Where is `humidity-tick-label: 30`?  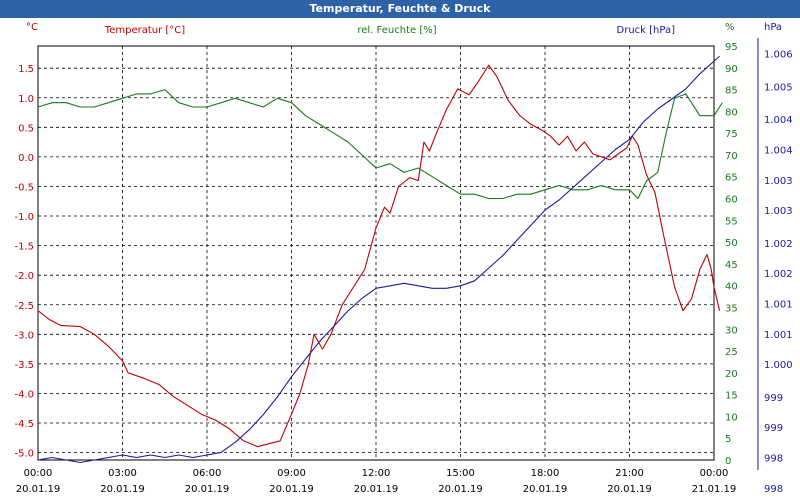
humidity-tick-label: 30 is located at coordinates (731, 330).